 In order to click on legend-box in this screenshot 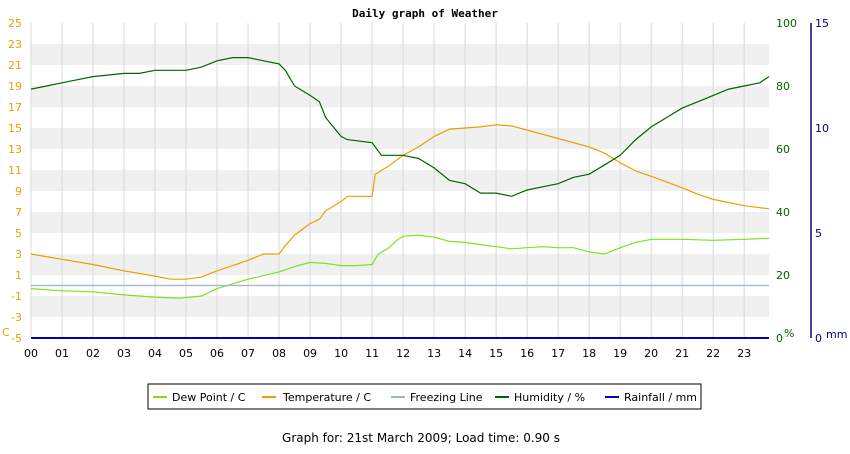, I will do `click(424, 396)`.